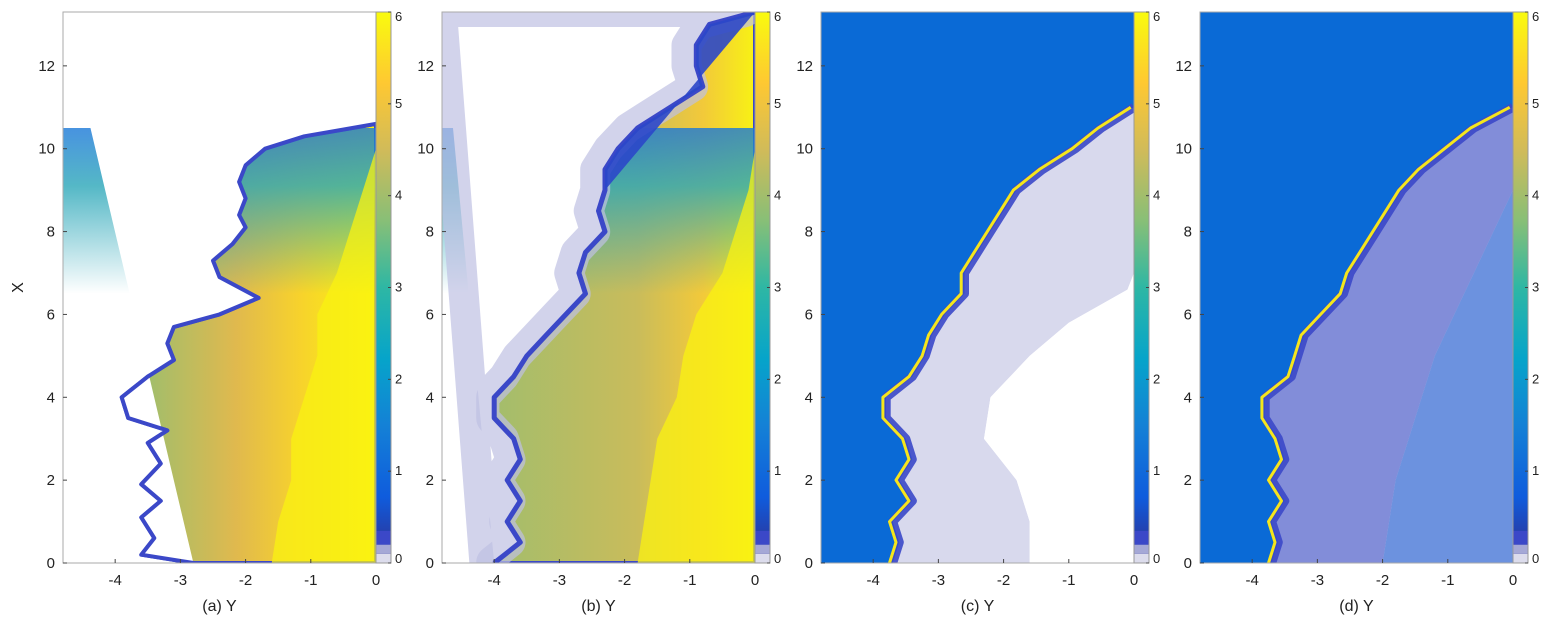 The image size is (1563, 625). What do you see at coordinates (680, 101) in the screenshot?
I see `upper-dark-region` at bounding box center [680, 101].